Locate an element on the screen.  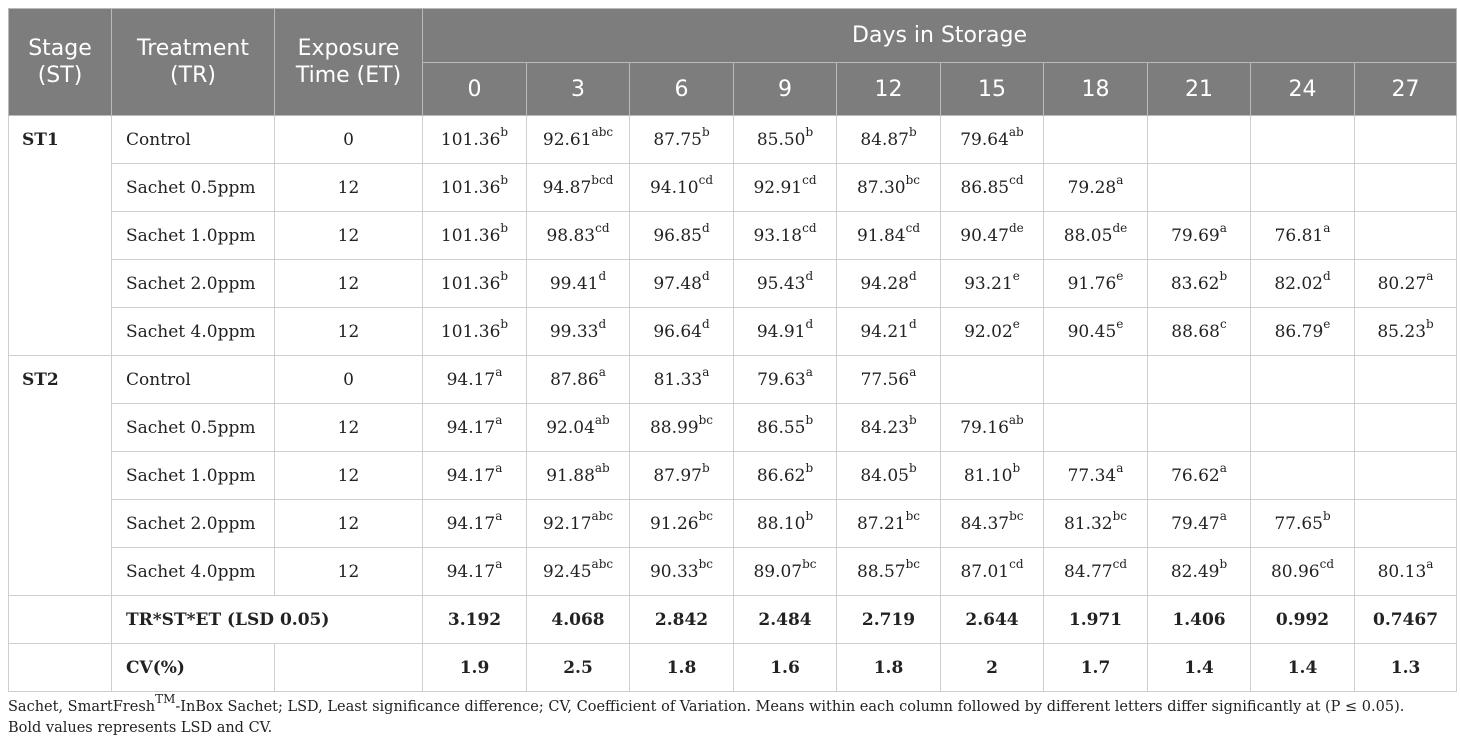
cell-value: 89.07 is located at coordinates (778, 571).